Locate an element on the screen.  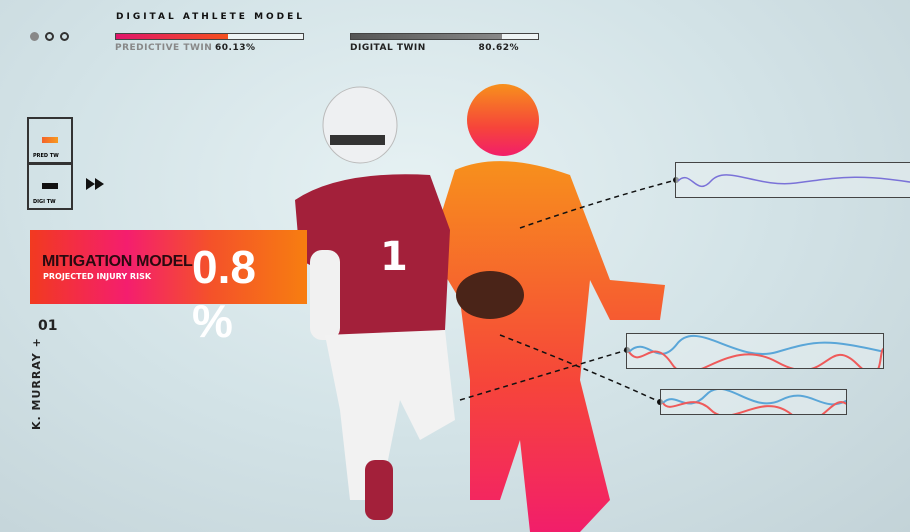
legend-label: PRED TW is located at coordinates (46, 156).